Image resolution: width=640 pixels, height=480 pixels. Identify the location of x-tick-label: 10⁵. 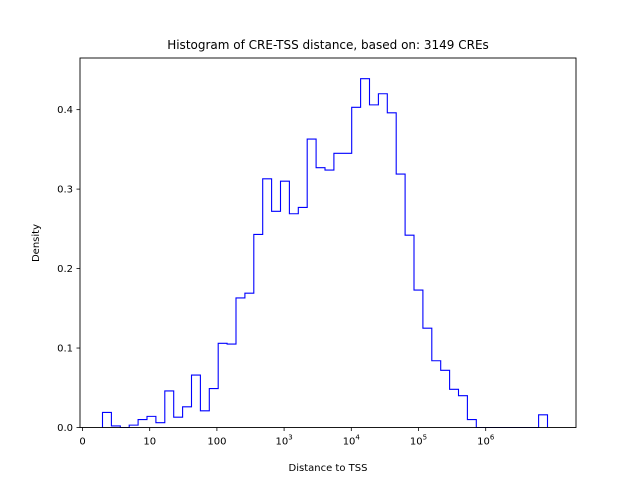
(418, 441).